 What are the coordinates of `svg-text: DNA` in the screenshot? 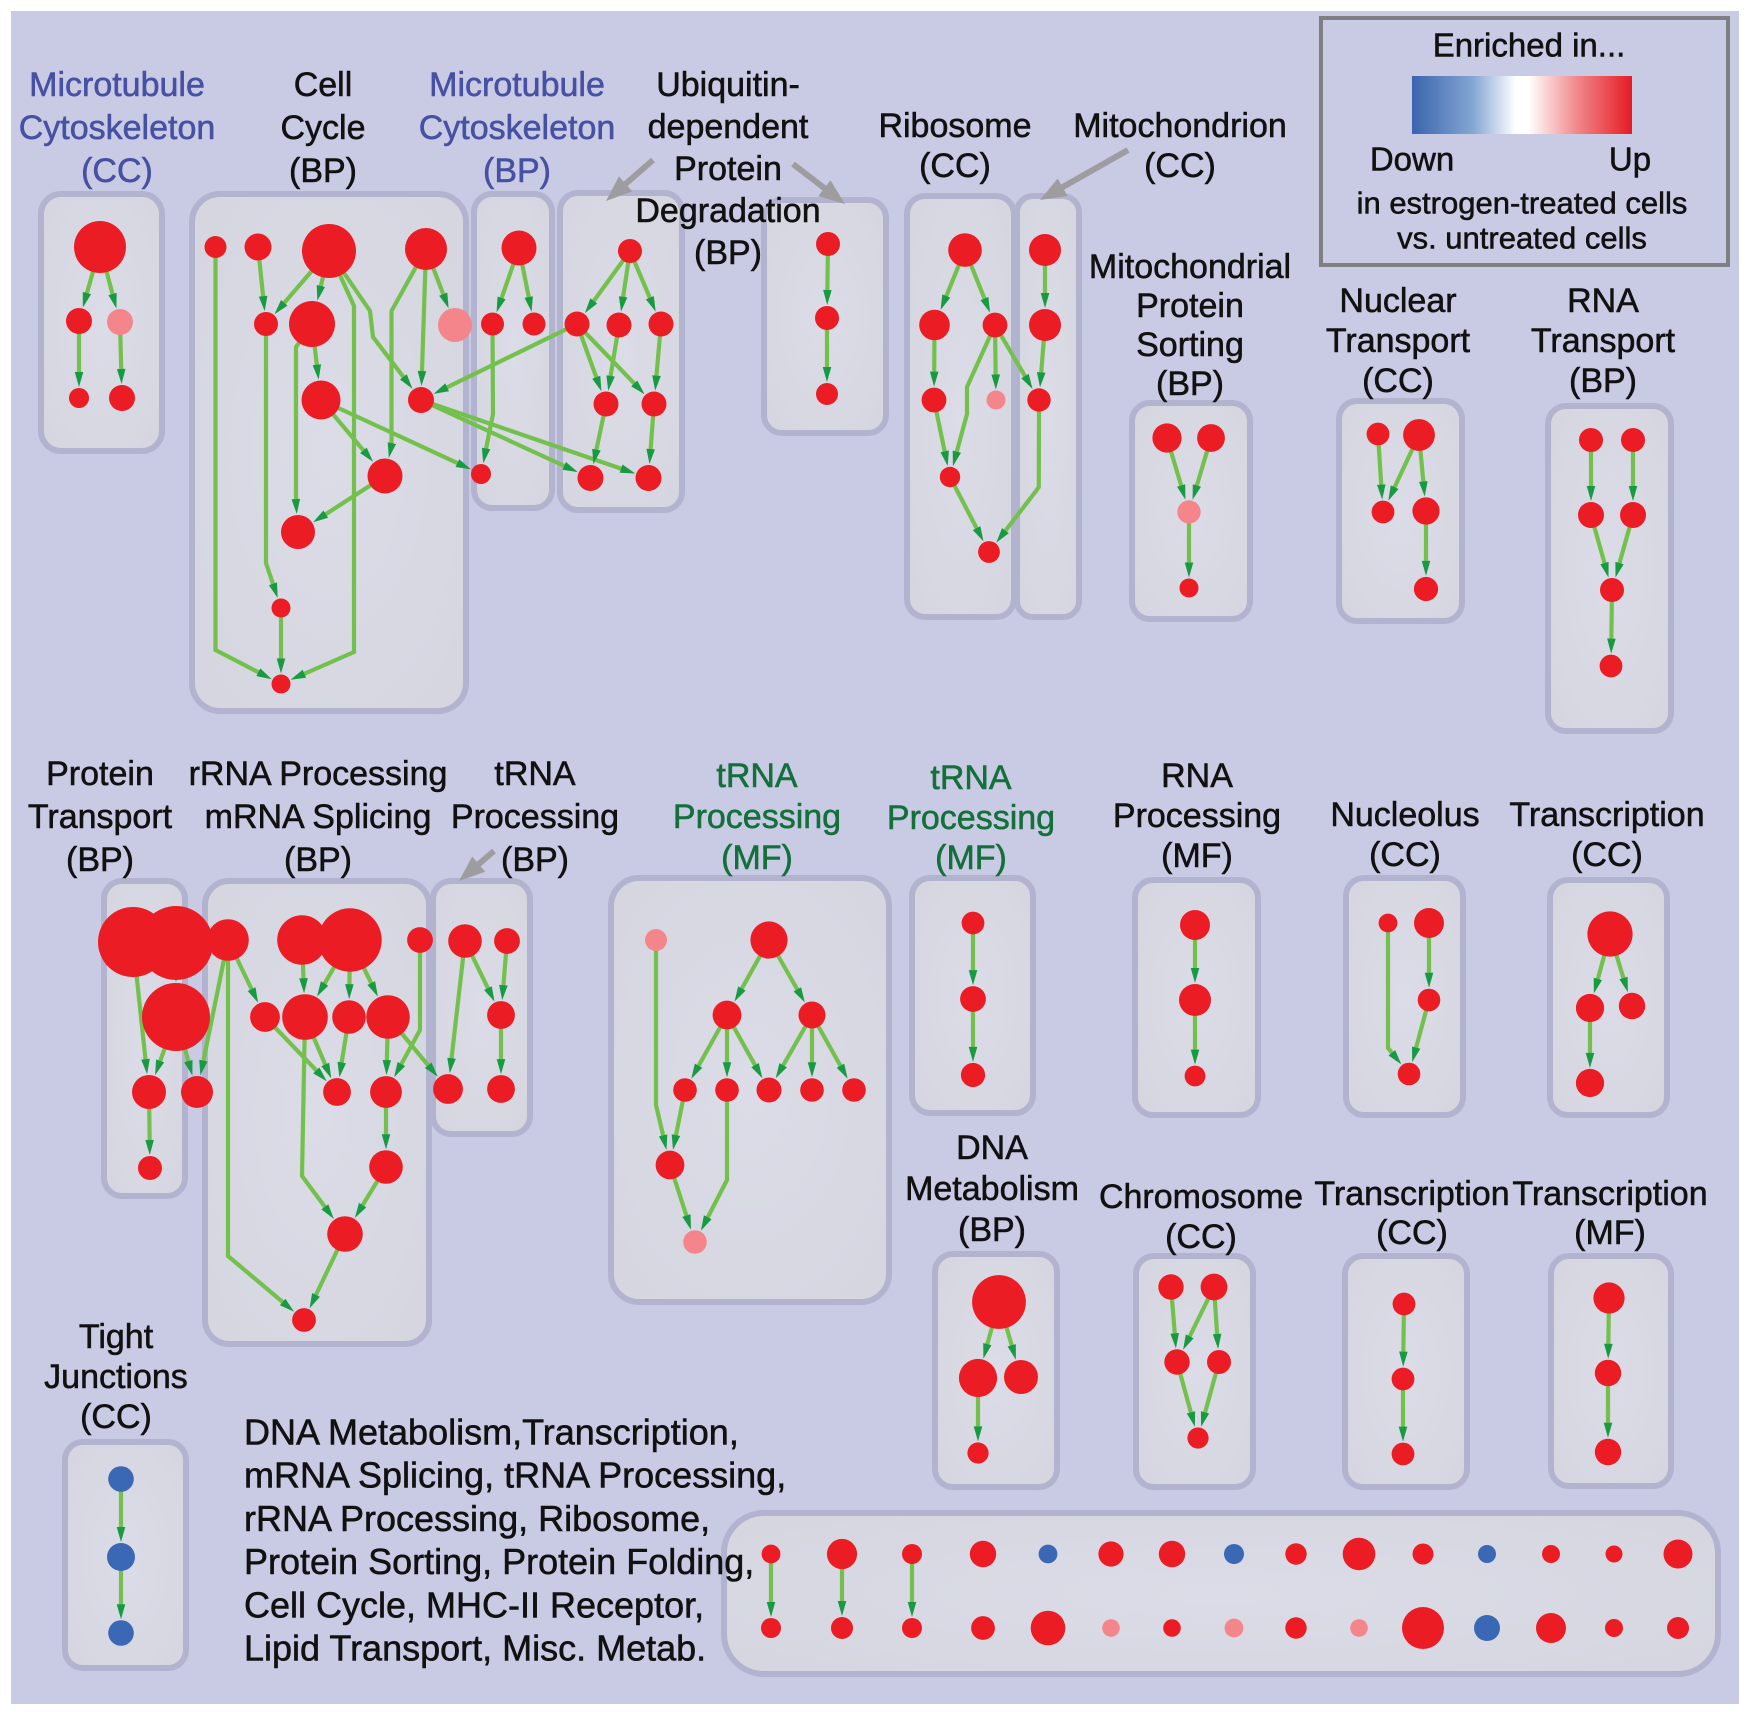 It's located at (992, 1148).